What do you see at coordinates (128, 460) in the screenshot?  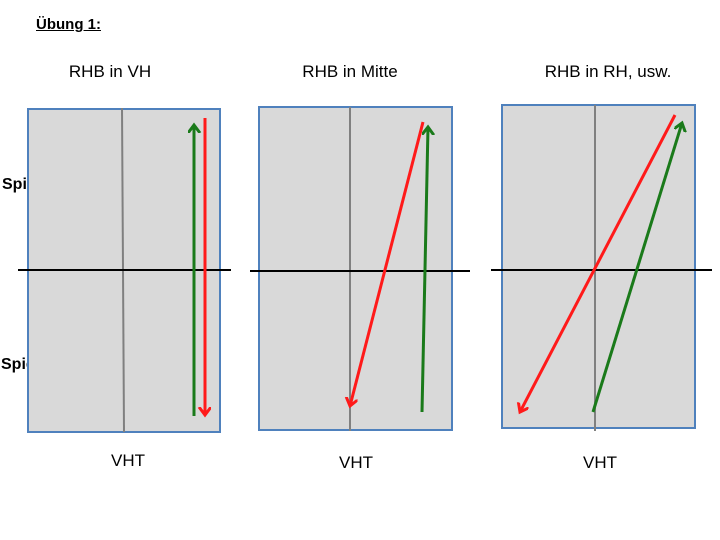 I see `vht-label-1: VHT` at bounding box center [128, 460].